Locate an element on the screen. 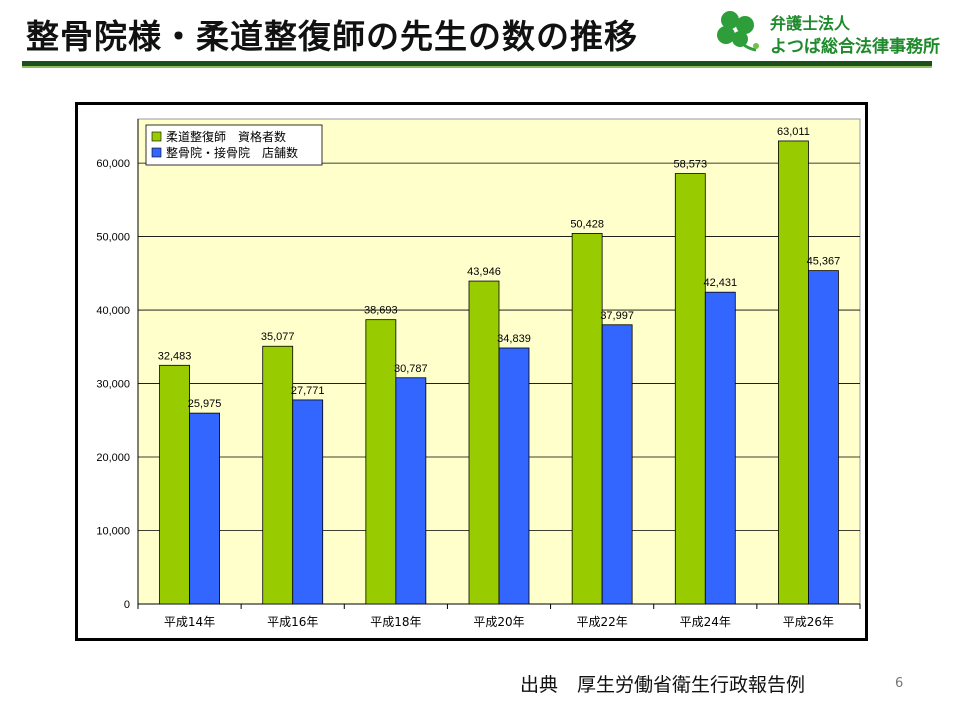  data-label: 30,787 is located at coordinates (411, 369).